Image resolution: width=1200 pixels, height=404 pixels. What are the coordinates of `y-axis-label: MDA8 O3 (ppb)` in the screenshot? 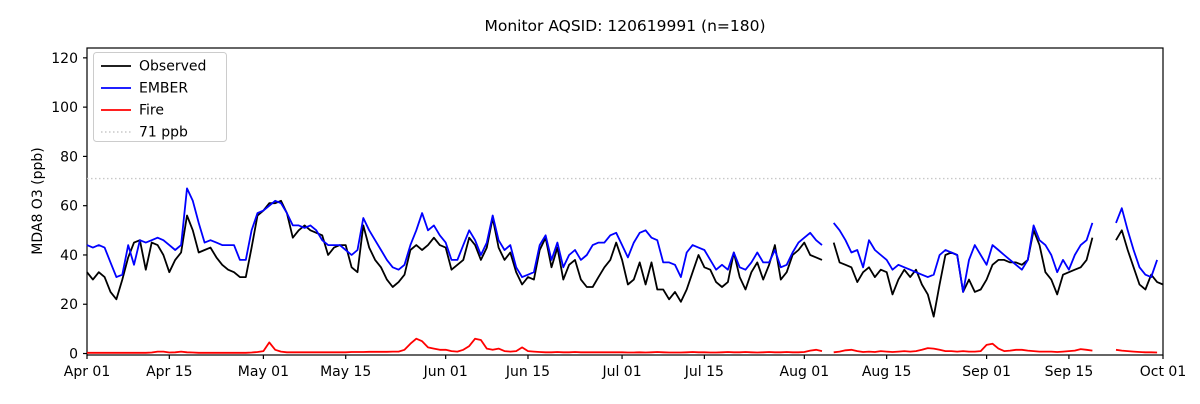 It's located at (38, 201).